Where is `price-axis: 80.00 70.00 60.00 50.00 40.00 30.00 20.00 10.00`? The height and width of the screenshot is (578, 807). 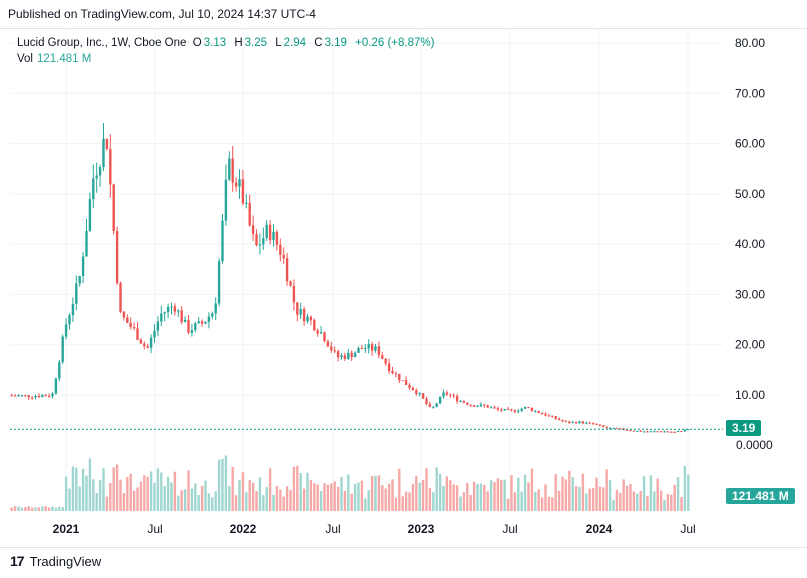
price-axis: 80.00 70.00 60.00 50.00 40.00 30.00 20.00 10.00 is located at coordinates (750, 219).